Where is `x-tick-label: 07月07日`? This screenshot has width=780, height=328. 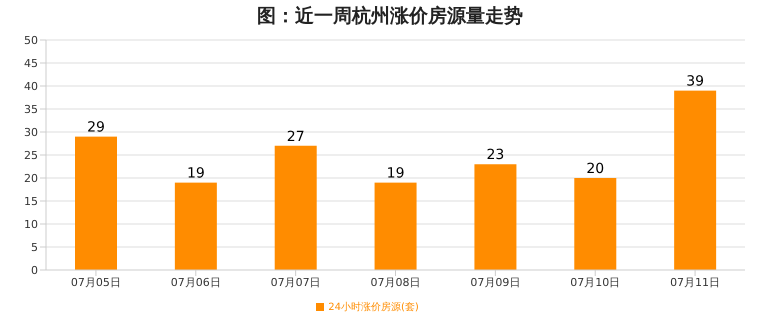 x-tick-label: 07月07日 is located at coordinates (295, 282).